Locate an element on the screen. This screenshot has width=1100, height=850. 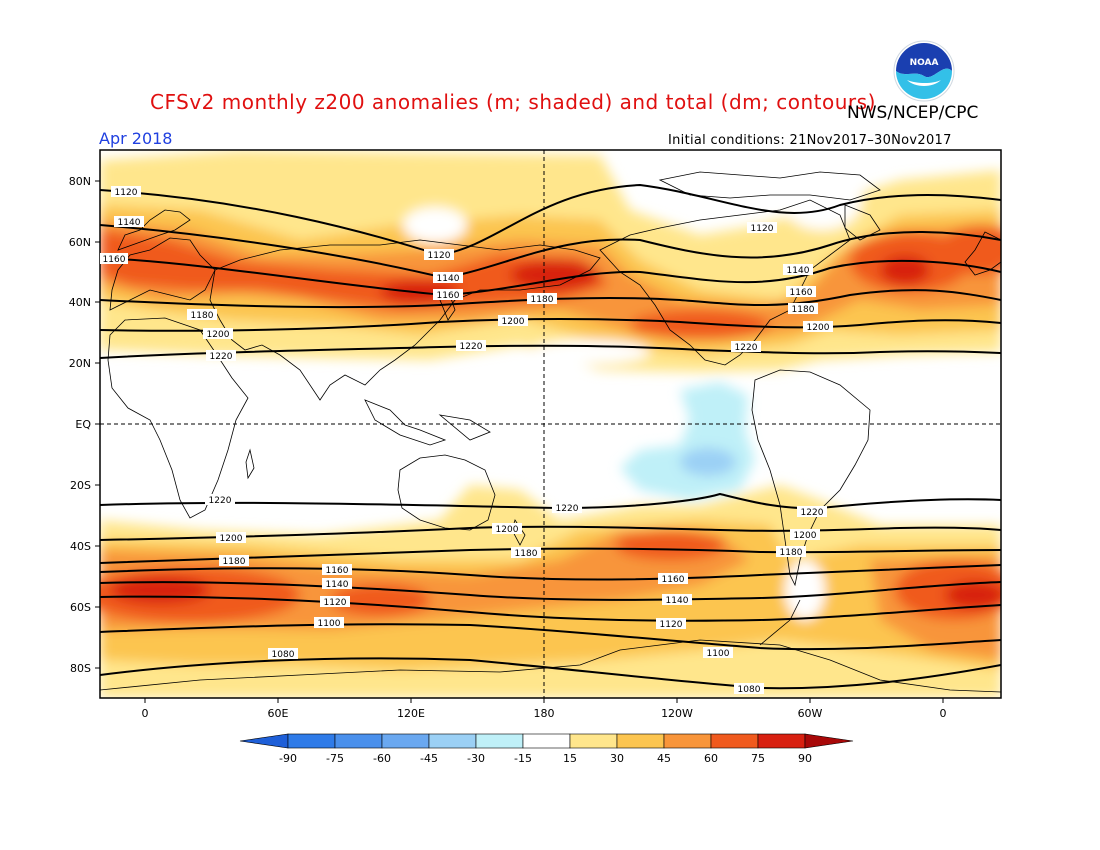
colorbar: -90 -75 -60 -45 -30 -15 15 30 45 60 75 90 is located at coordinates (546, 749).